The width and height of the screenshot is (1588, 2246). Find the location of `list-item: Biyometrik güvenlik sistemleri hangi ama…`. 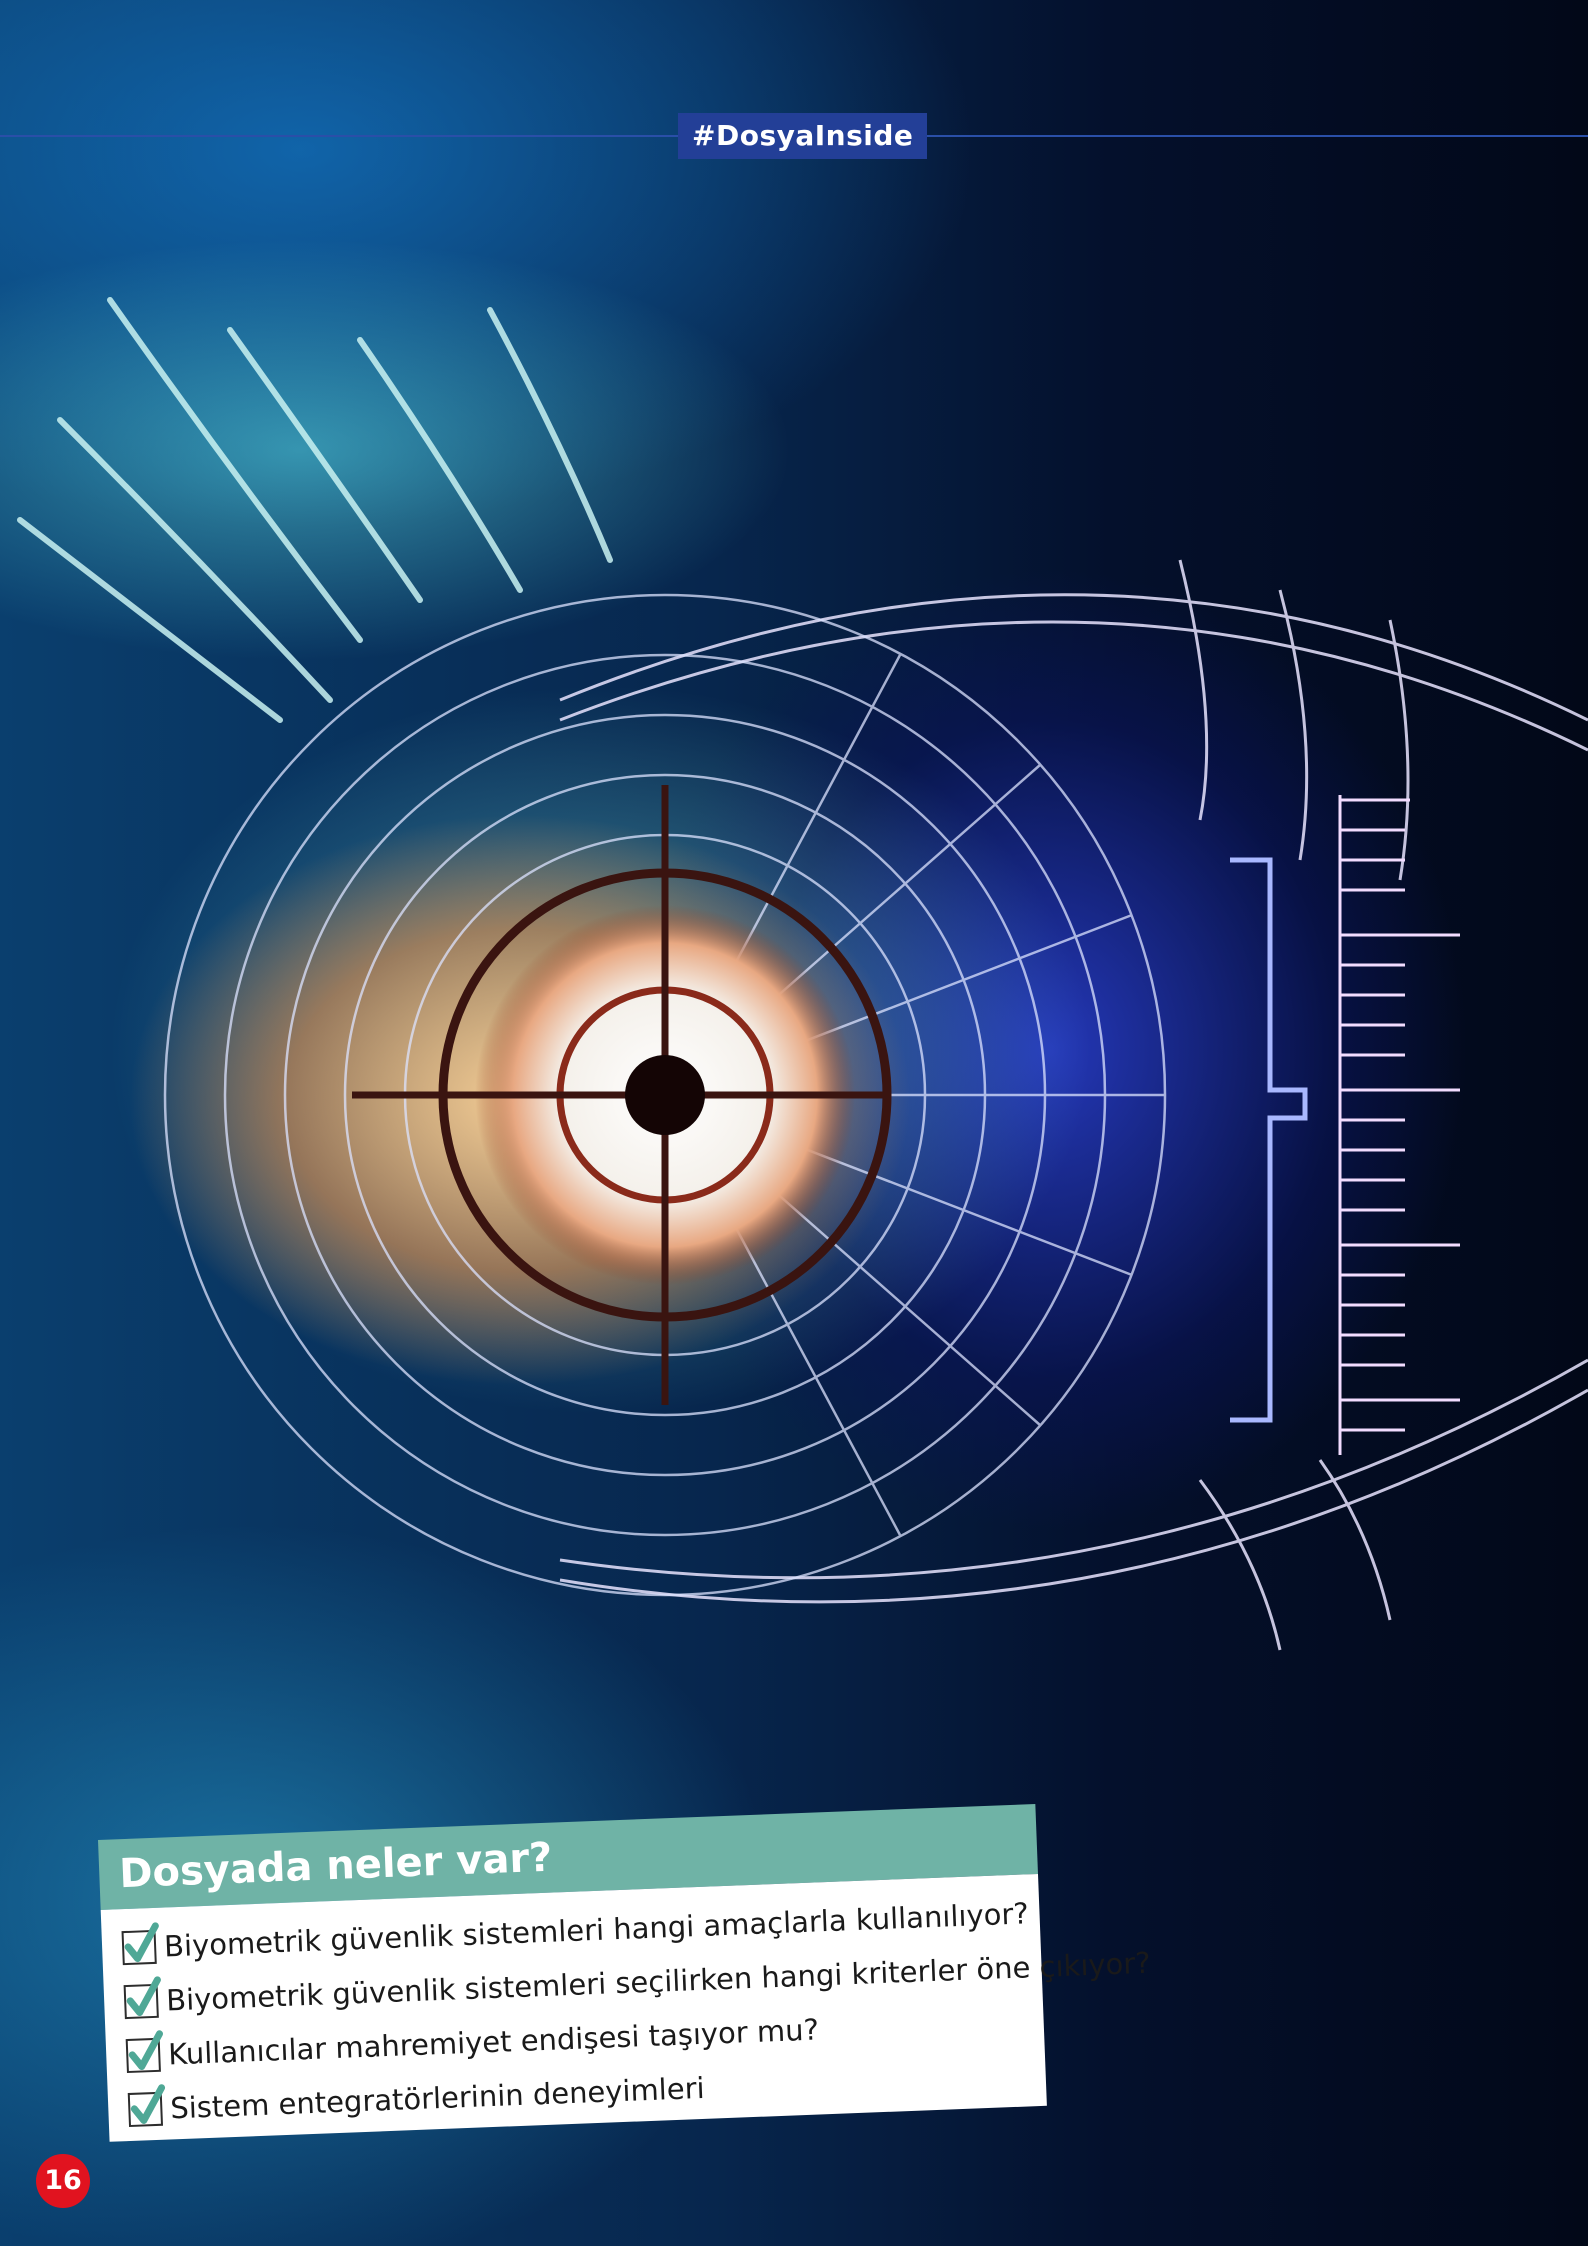

list-item: Biyometrik güvenlik sistemleri hangi ama… is located at coordinates (575, 1930).